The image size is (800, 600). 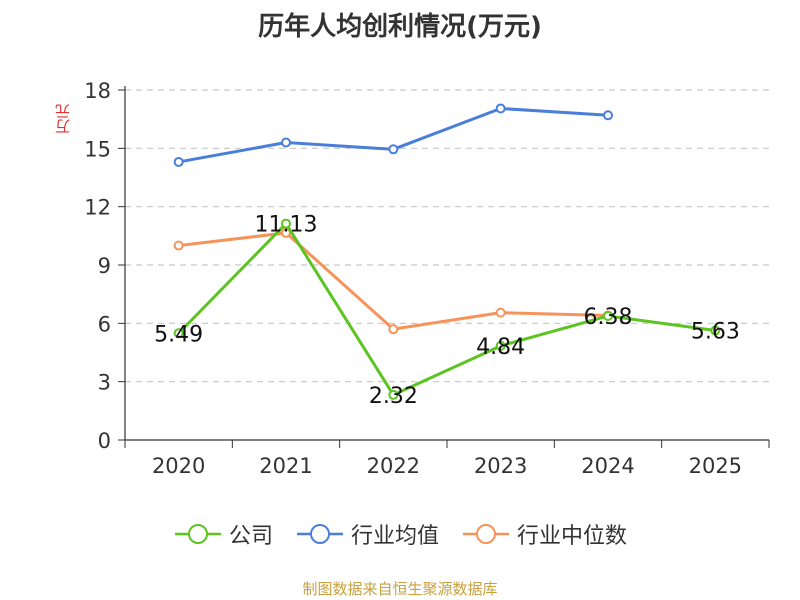 What do you see at coordinates (393, 281) in the screenshot?
I see `series-line` at bounding box center [393, 281].